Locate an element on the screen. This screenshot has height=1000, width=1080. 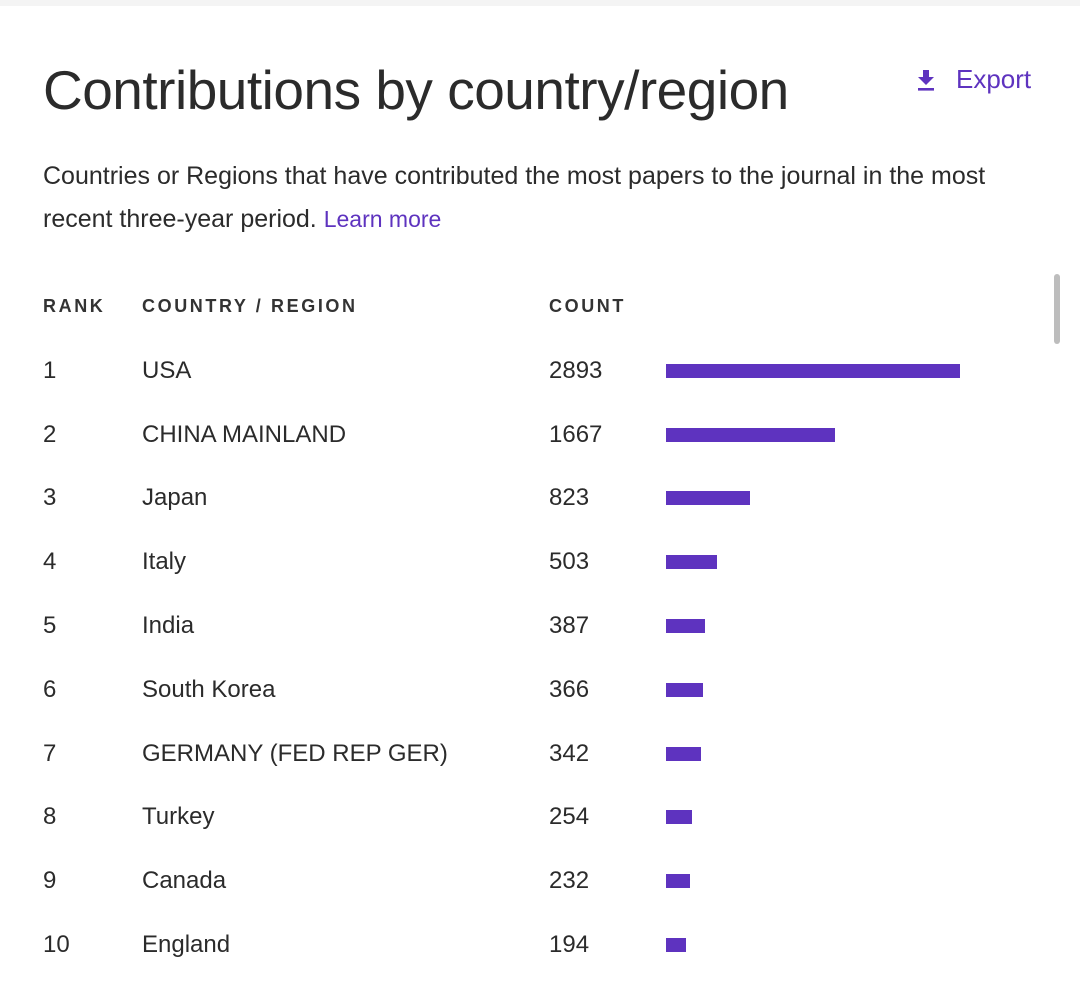
rank-cell: 8 is located at coordinates (50, 817).